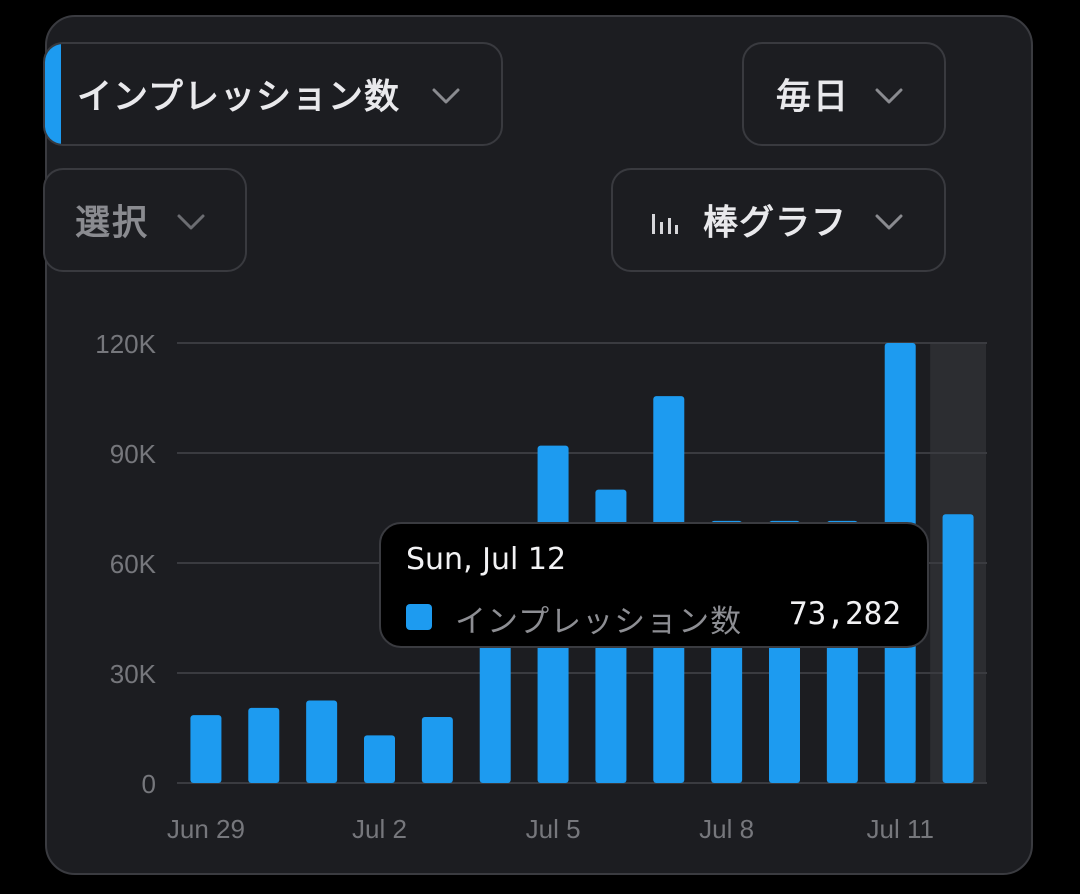 The image size is (1080, 894). Describe the element at coordinates (775, 223) in the screenshot. I see `chart-type-dropdown-label: 棒グラフ` at that location.